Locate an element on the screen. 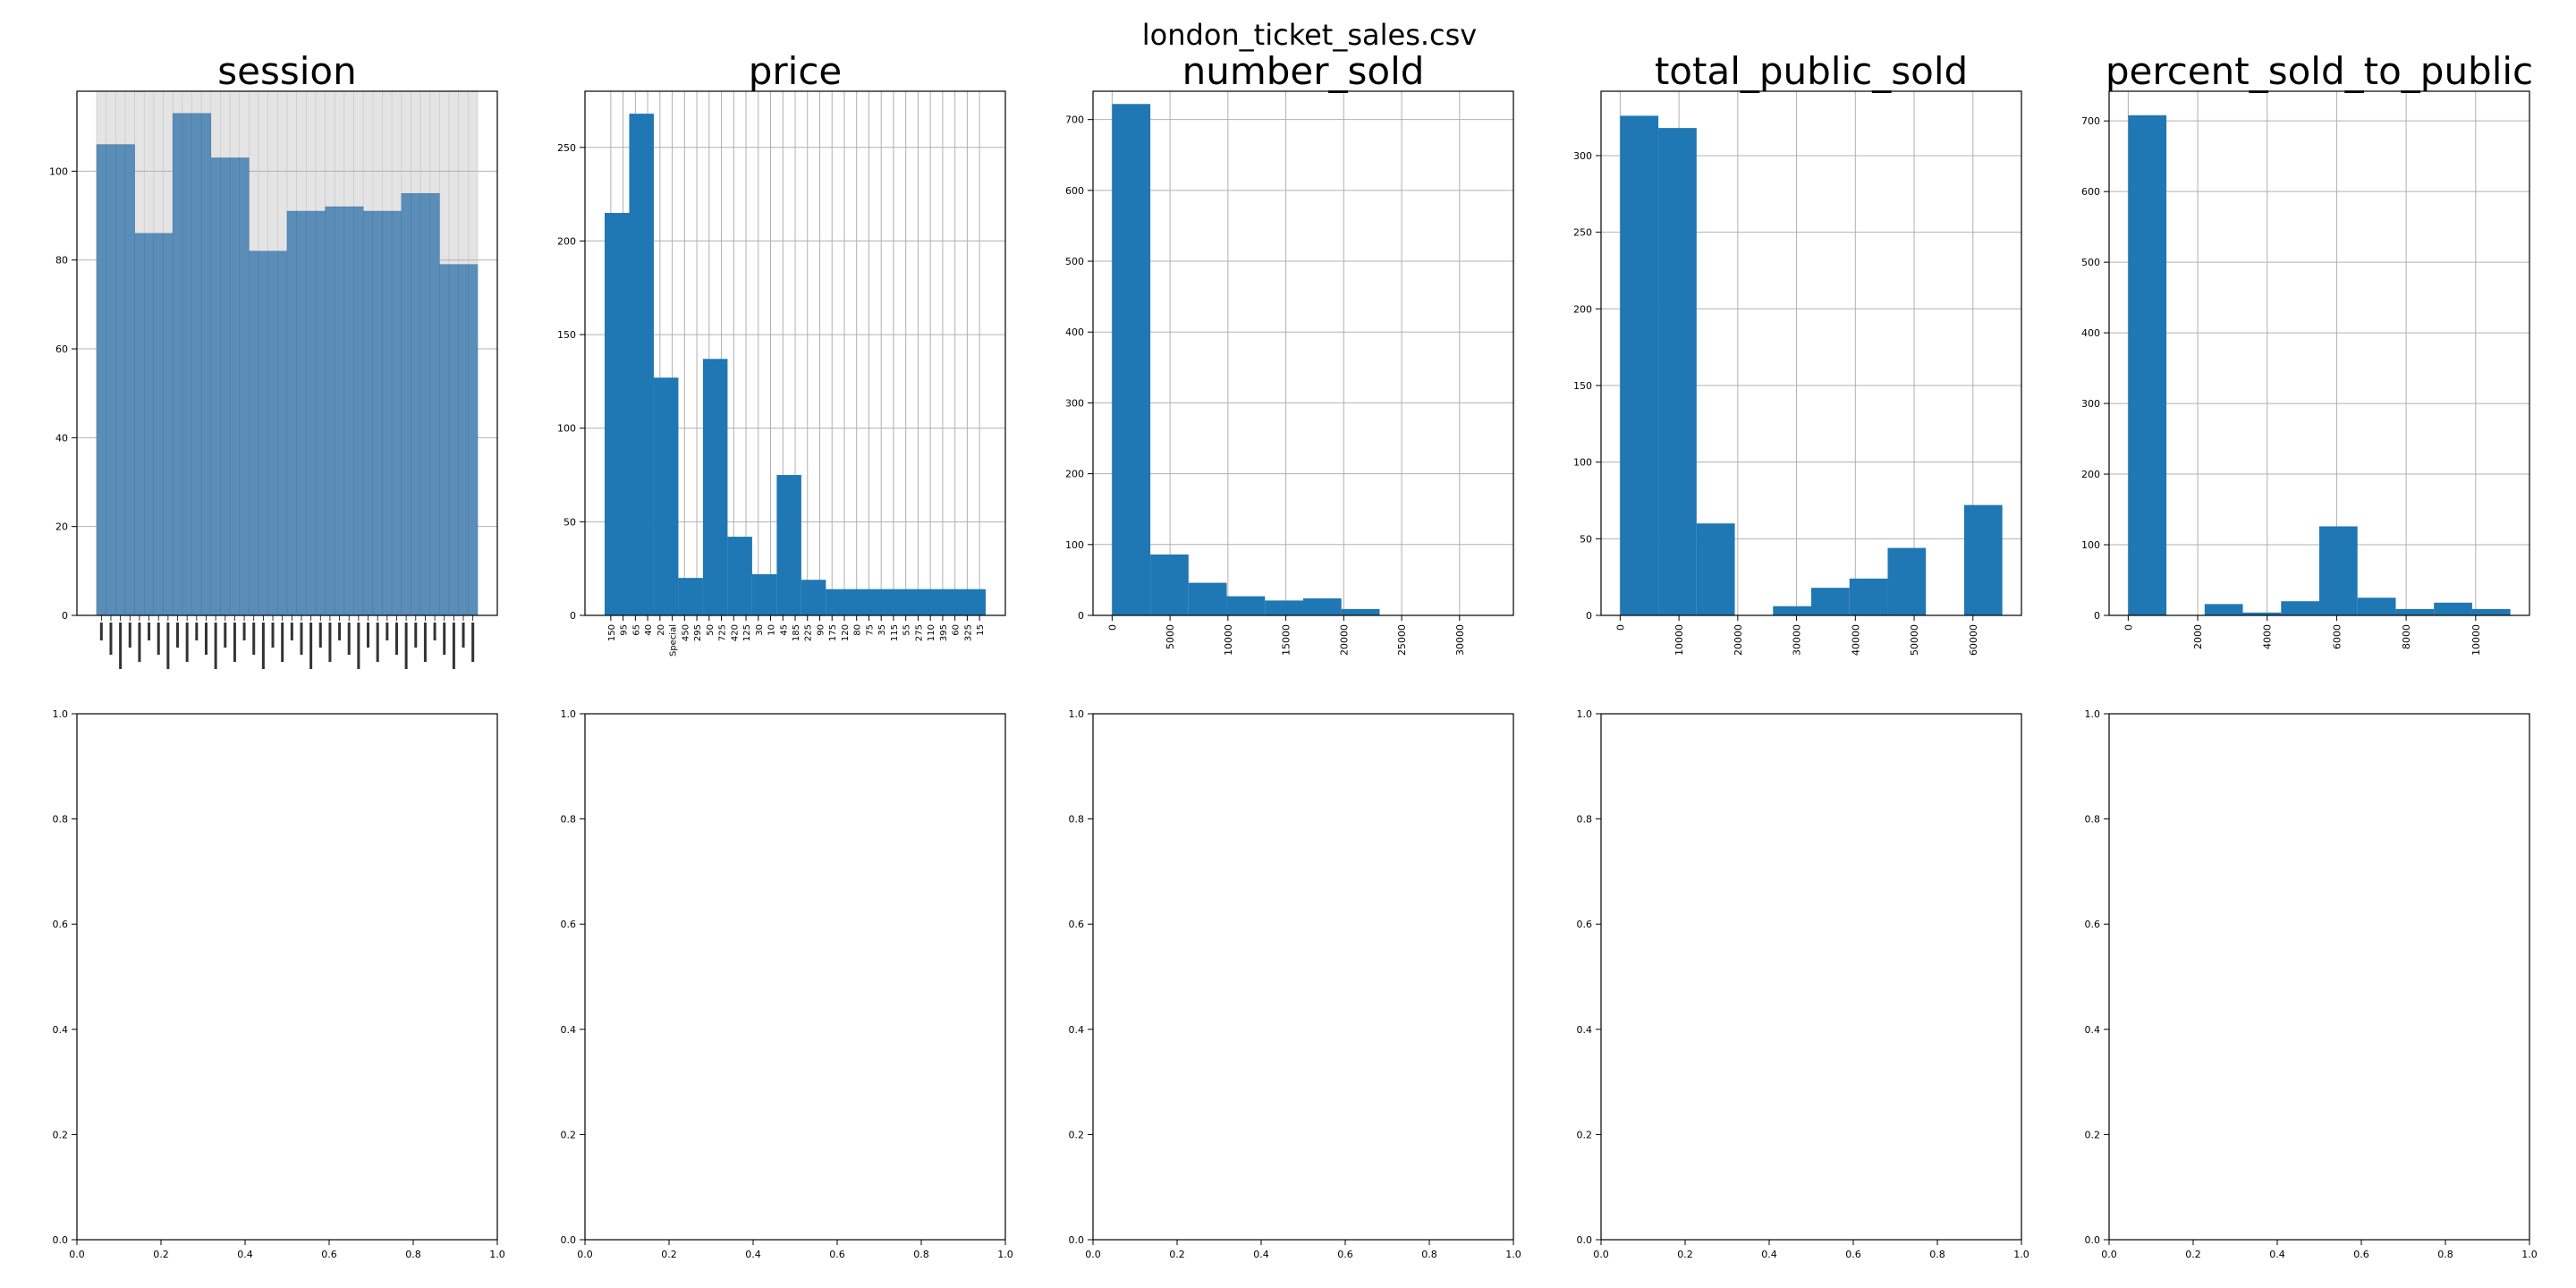  empty-axes-2-xtick-label-1: 0.2 is located at coordinates (669, 1254).